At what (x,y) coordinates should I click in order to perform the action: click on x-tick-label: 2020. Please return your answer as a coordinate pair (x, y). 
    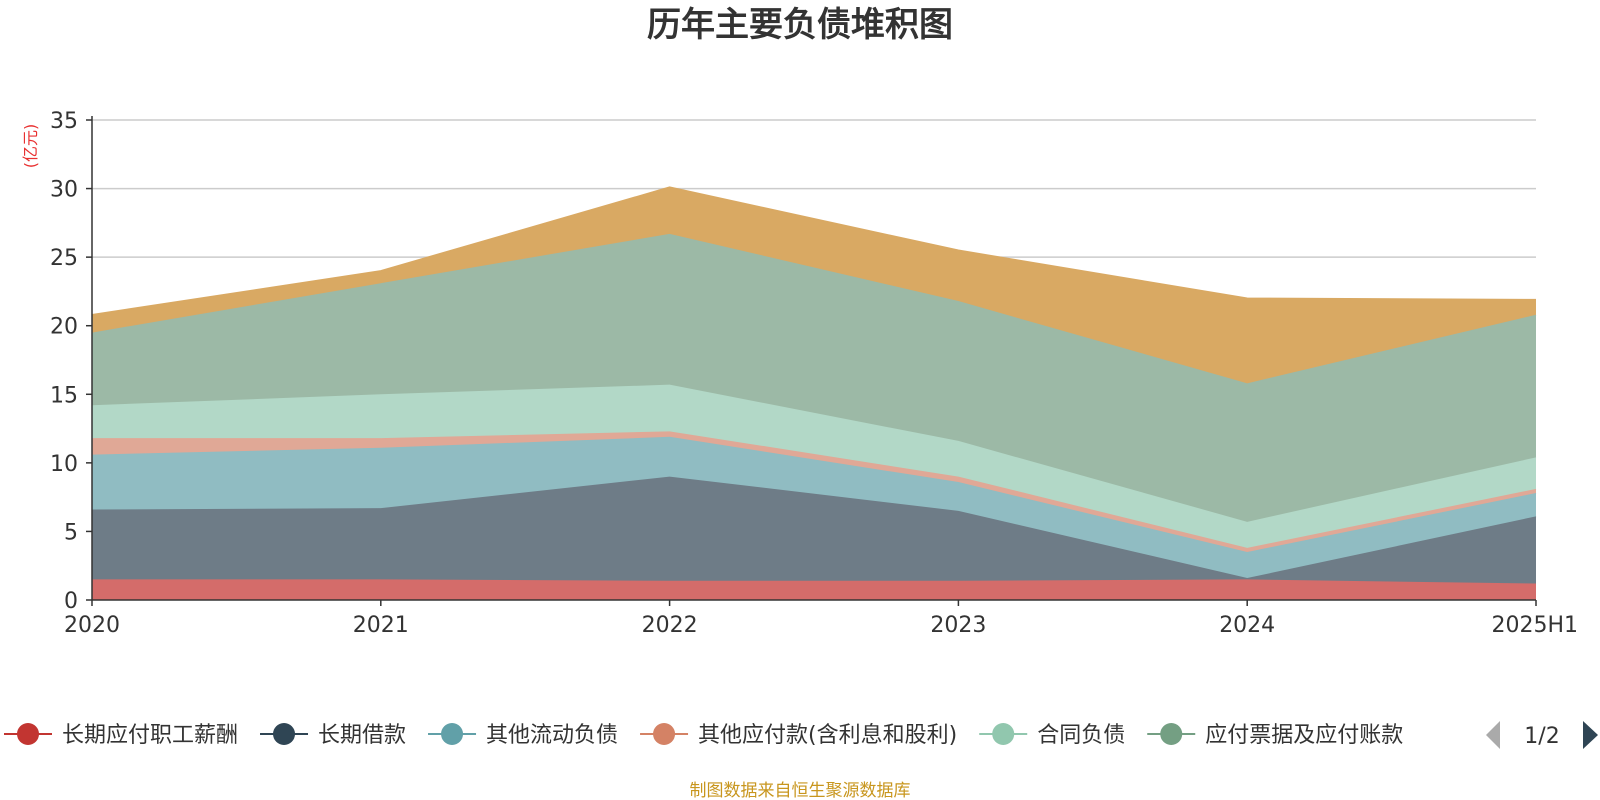
    Looking at the image, I should click on (92, 625).